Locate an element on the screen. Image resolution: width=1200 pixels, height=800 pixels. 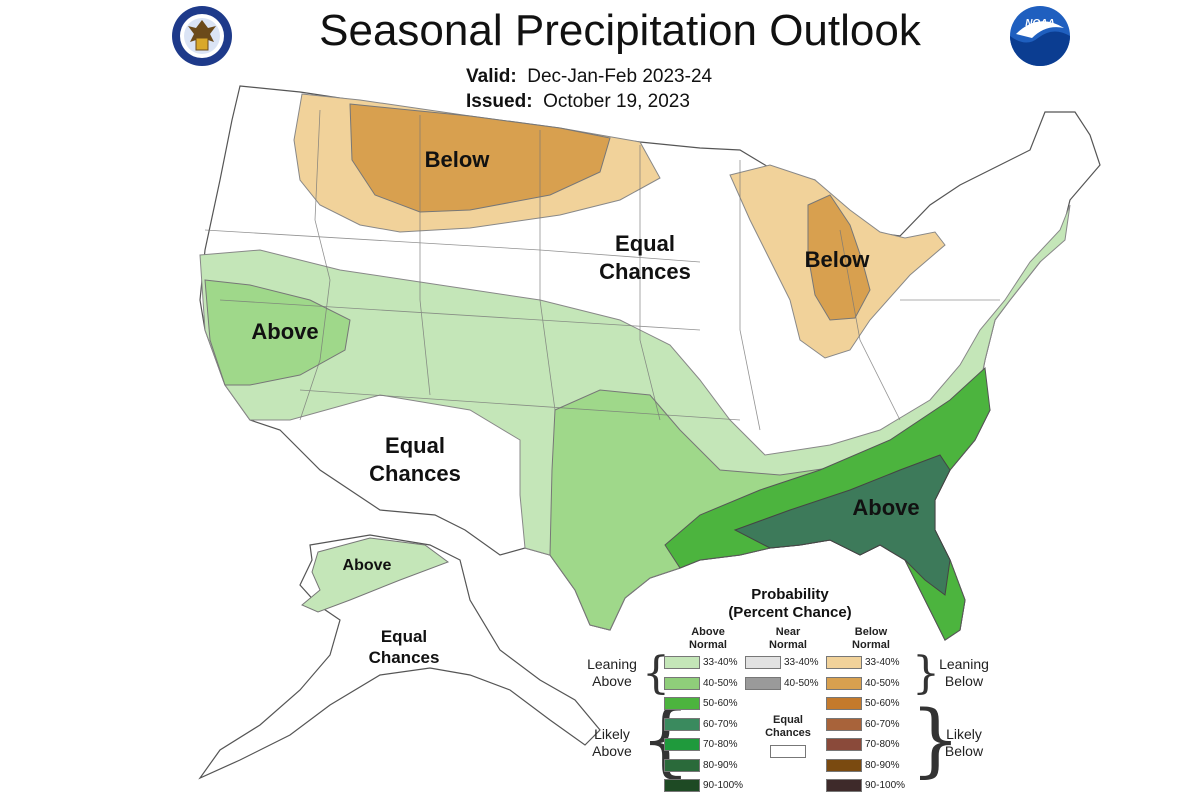
legend-near-label-0: 33-40% is located at coordinates (801, 662).